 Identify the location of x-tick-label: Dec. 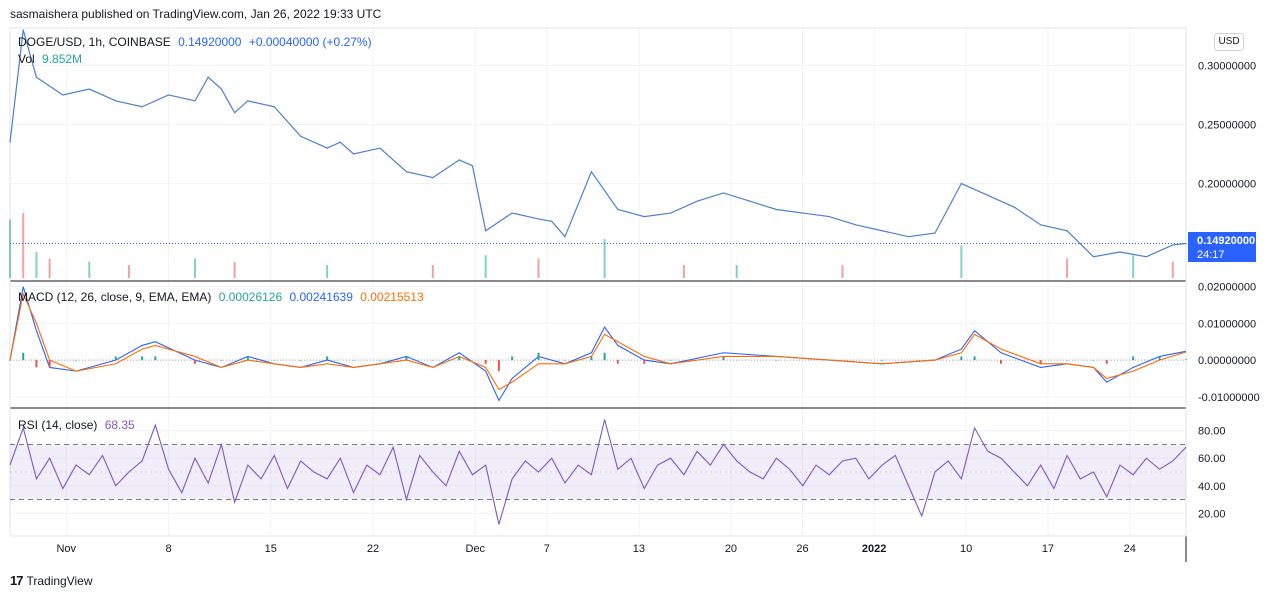
(476, 549).